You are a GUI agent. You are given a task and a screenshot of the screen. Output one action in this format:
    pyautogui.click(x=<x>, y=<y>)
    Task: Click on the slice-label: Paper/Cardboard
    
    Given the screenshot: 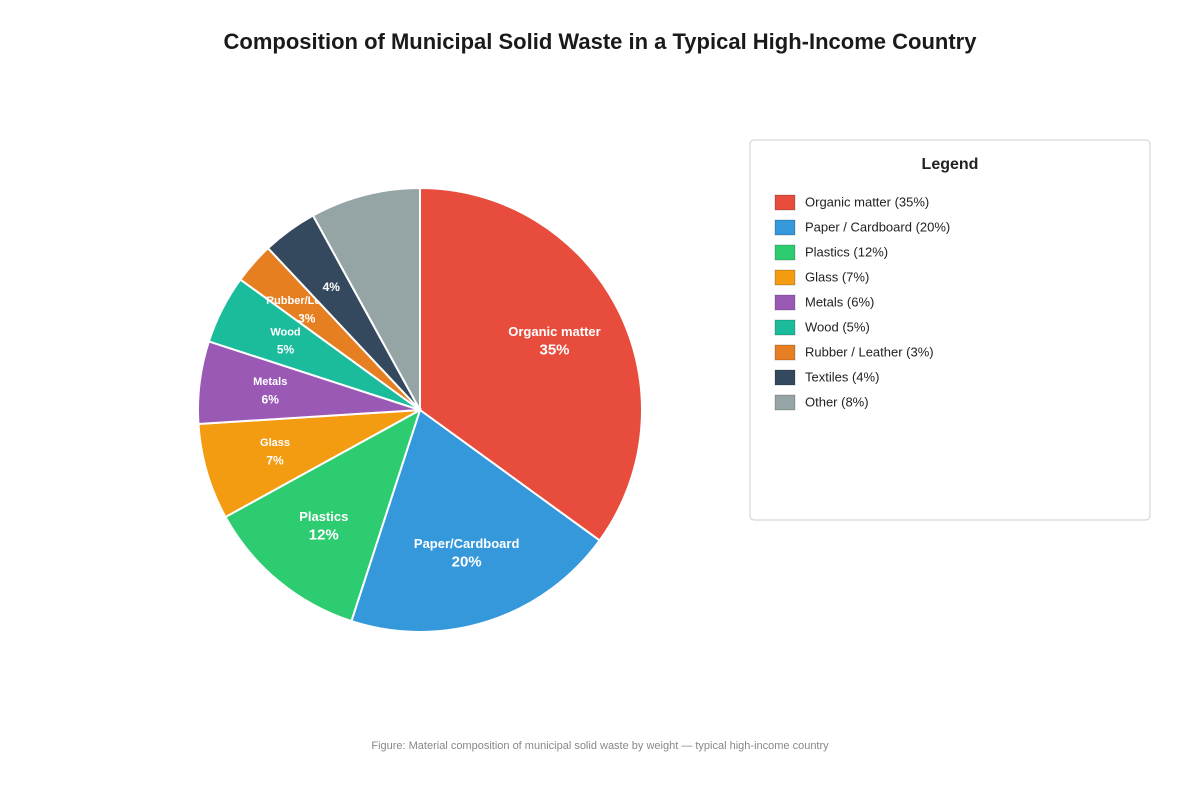 What is the action you would take?
    pyautogui.click(x=467, y=543)
    